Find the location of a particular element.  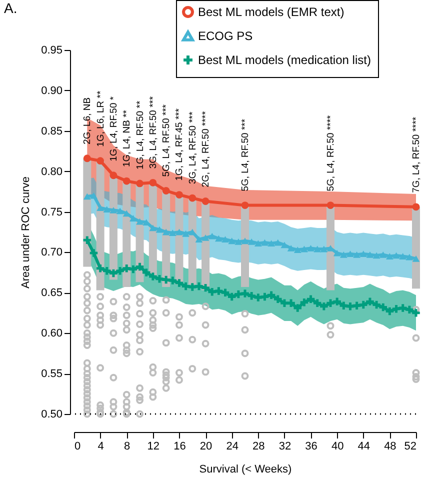

legend-label: Best ML models (EMR text) is located at coordinates (271, 12).